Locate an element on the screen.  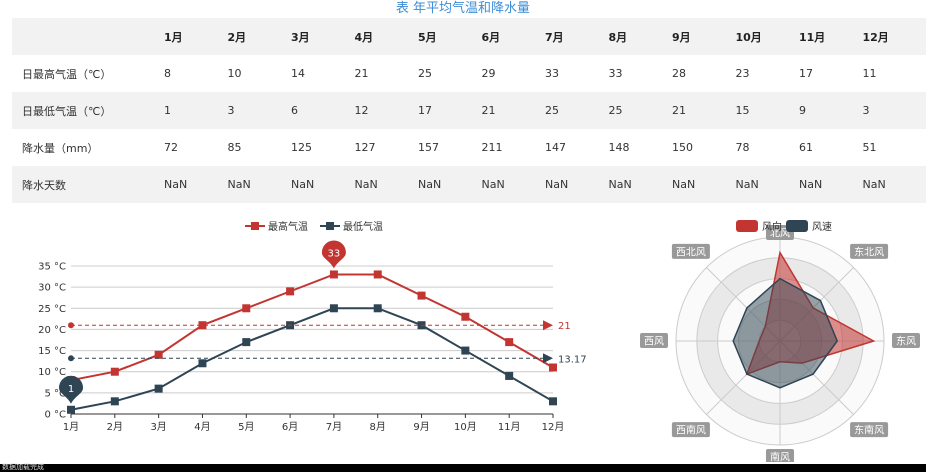
y-tick-label: 30 °C is located at coordinates (52, 288).